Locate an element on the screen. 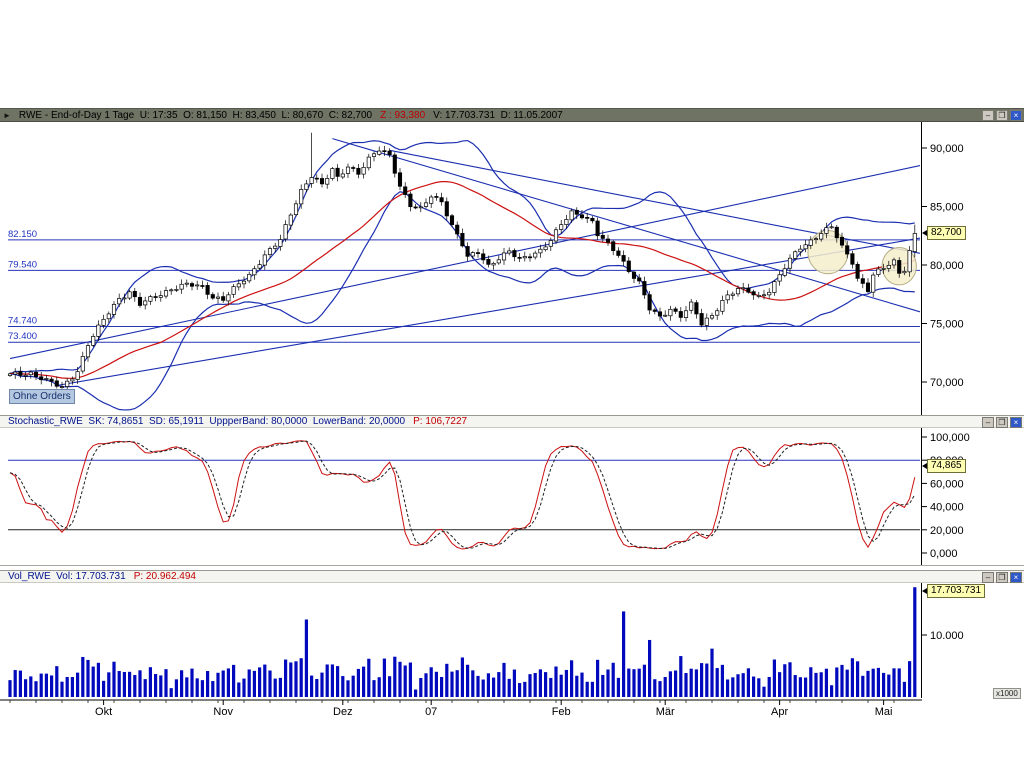  price-axis: 90,000 85,000 80,000 75,000 70,000 is located at coordinates (942, 268).